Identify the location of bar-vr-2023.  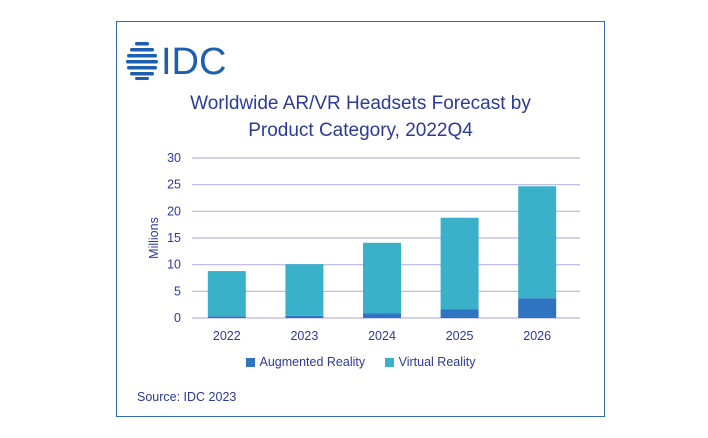
(304, 290).